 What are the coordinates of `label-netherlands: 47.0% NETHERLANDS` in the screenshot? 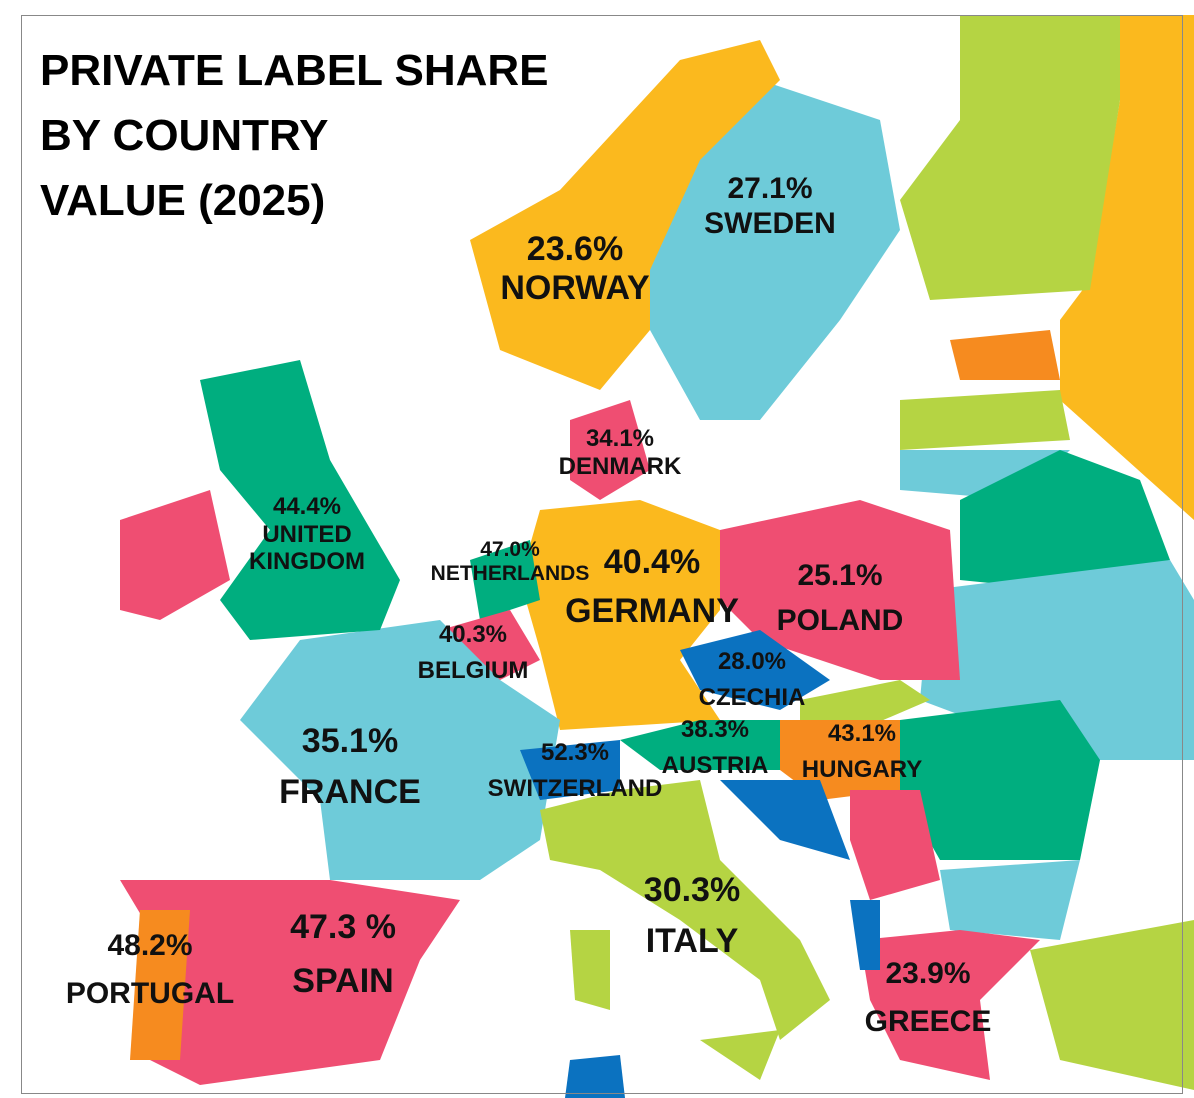 It's located at (510, 562).